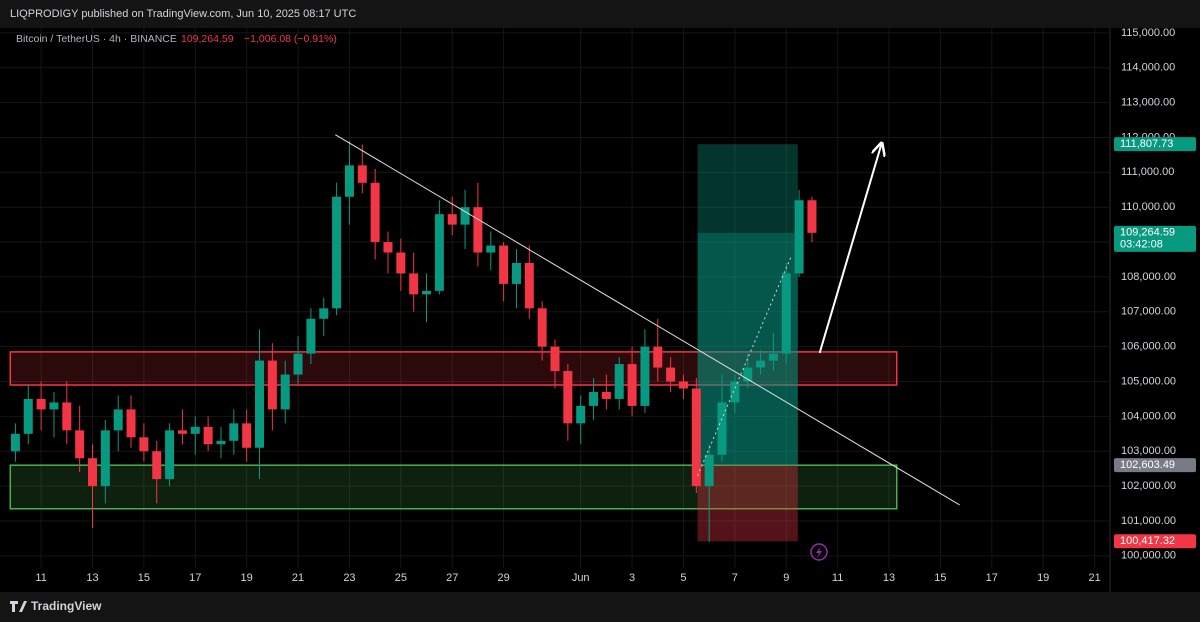 The image size is (1200, 622). What do you see at coordinates (1148, 207) in the screenshot?
I see `y-tick-label: 110,000.00` at bounding box center [1148, 207].